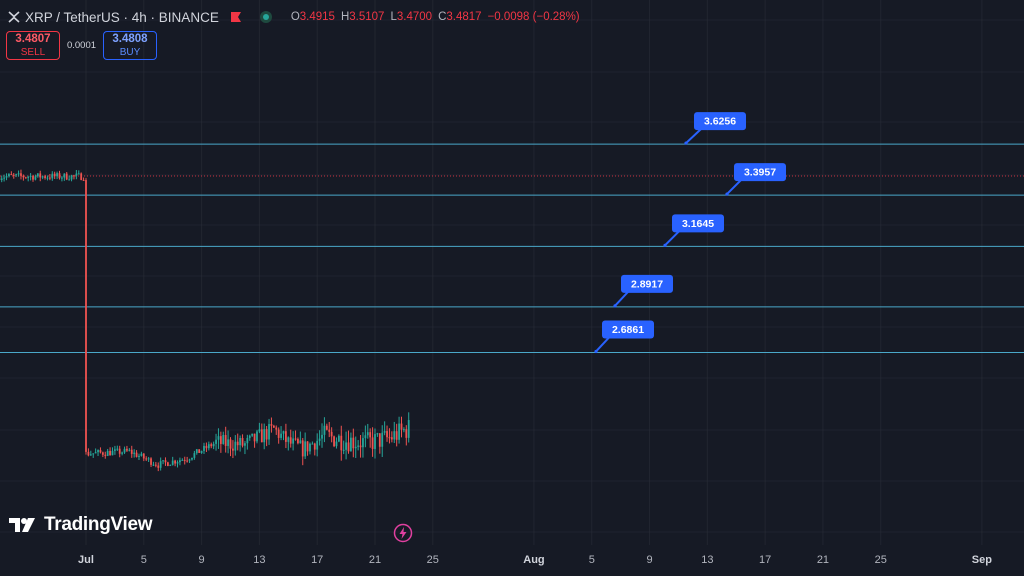 The image size is (1024, 576). What do you see at coordinates (33, 45) in the screenshot?
I see `sell-button: 3.4807 SELL` at bounding box center [33, 45].